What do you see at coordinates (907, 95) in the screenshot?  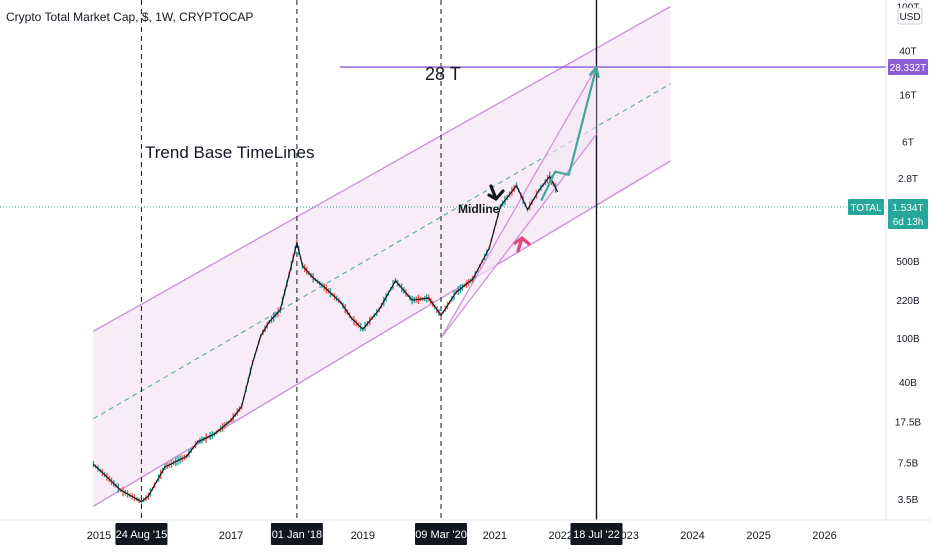 I see `y-tick-label: 16T` at bounding box center [907, 95].